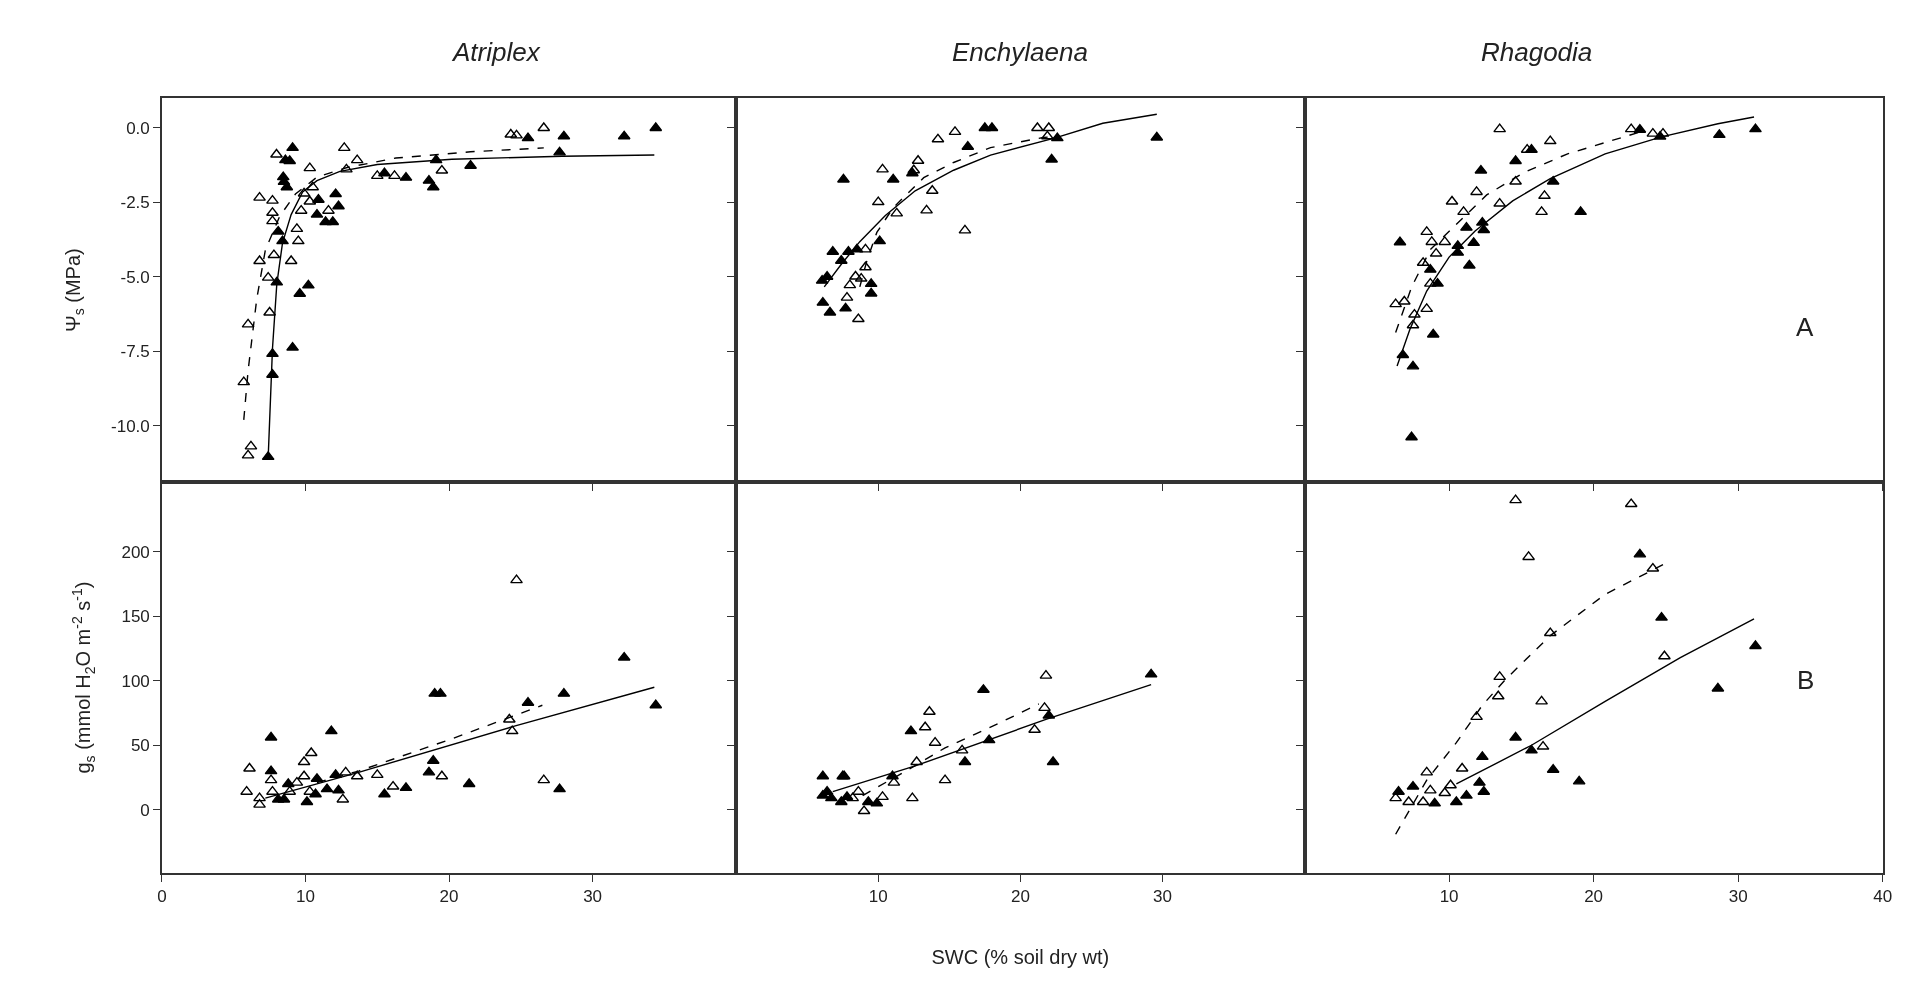 This screenshot has width=1928, height=992. What do you see at coordinates (1883, 897) in the screenshot?
I see `x-tick-label: 40` at bounding box center [1883, 897].